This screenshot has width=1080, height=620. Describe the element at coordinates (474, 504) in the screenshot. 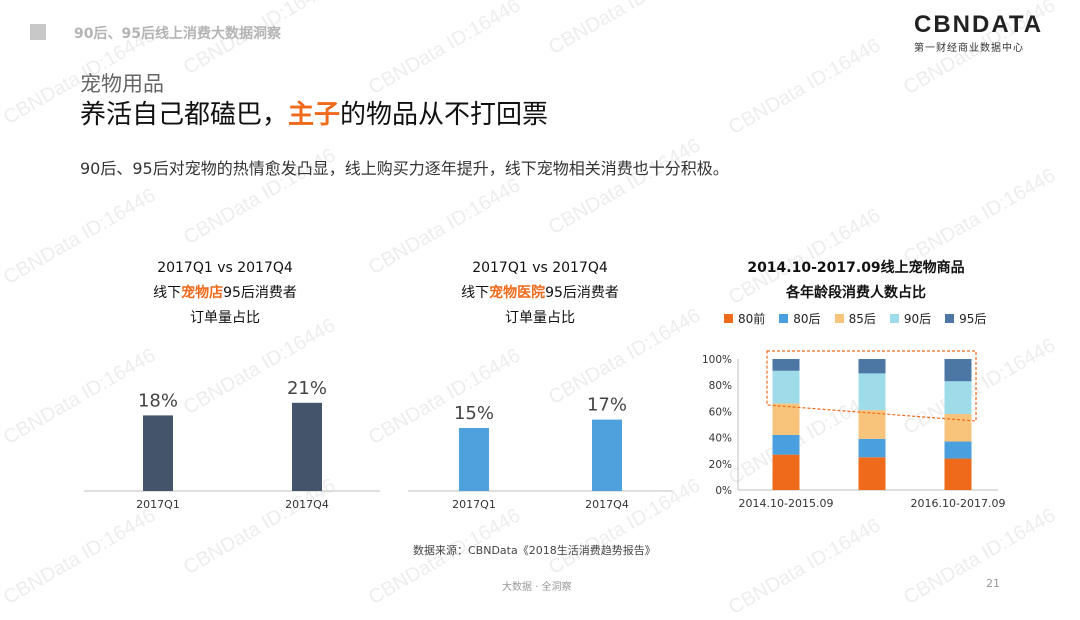

I see `chart2-x-tick-label: 2017Q1` at that location.